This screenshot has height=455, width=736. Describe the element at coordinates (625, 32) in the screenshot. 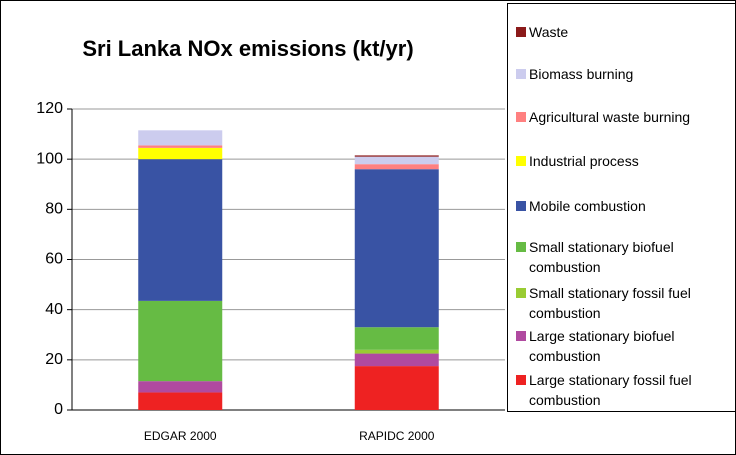

I see `legend-entry: Waste` at that location.